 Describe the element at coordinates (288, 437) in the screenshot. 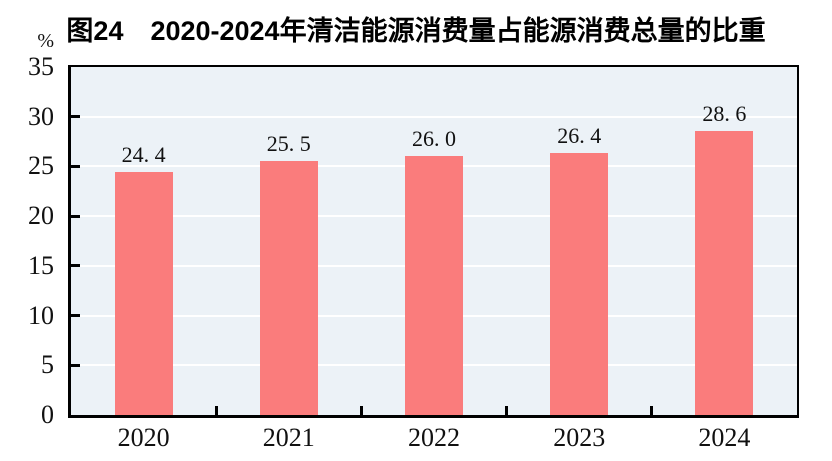

I see `x-axis-label-2021: 2021` at that location.